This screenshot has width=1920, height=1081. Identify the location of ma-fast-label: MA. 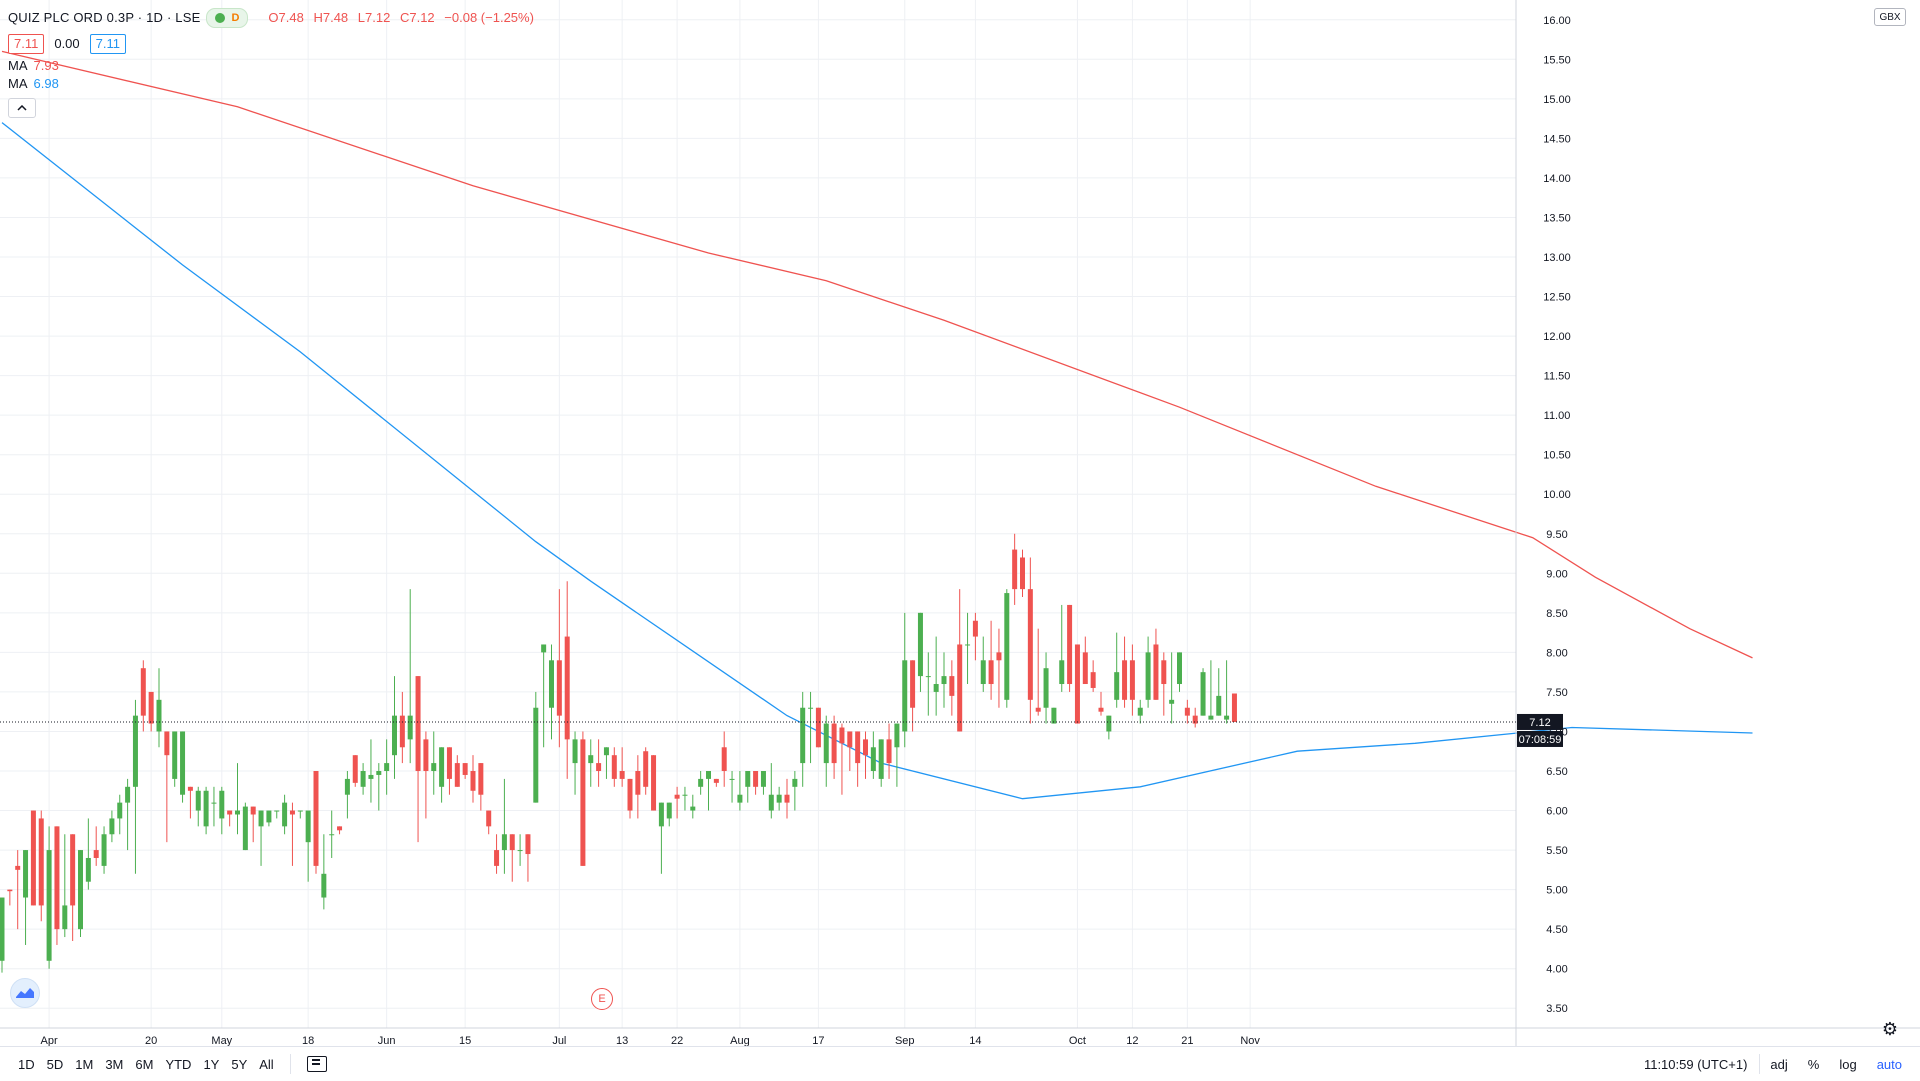
(18, 83).